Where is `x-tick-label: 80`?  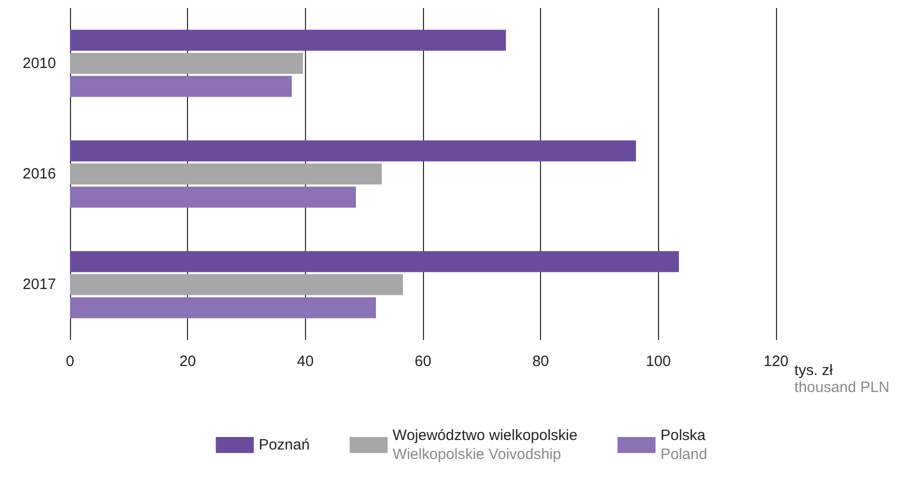 x-tick-label: 80 is located at coordinates (541, 361).